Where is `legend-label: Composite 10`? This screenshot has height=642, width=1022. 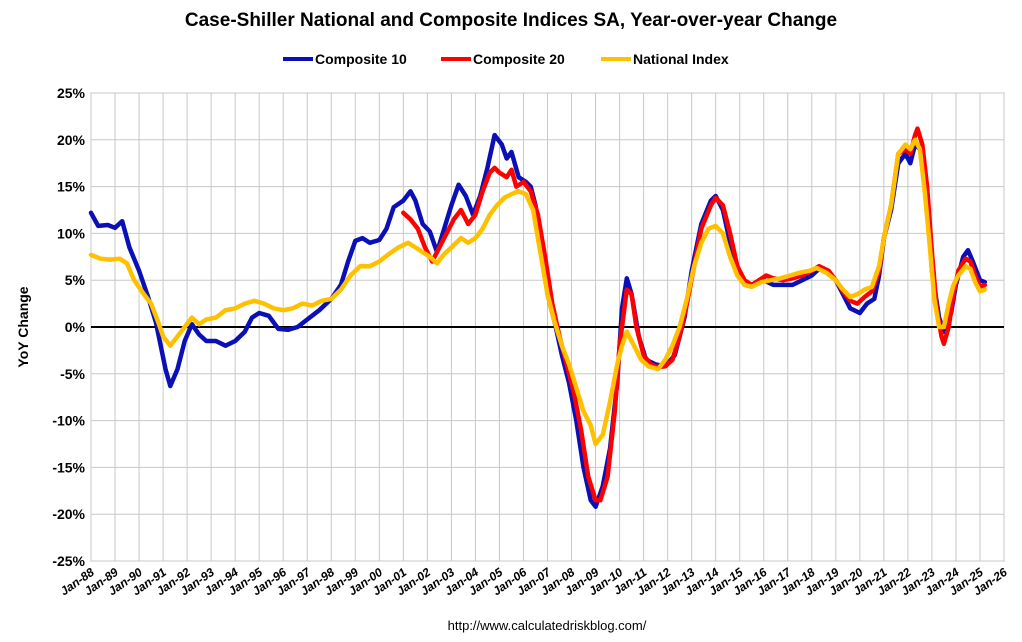
legend-label: Composite 10 is located at coordinates (361, 59).